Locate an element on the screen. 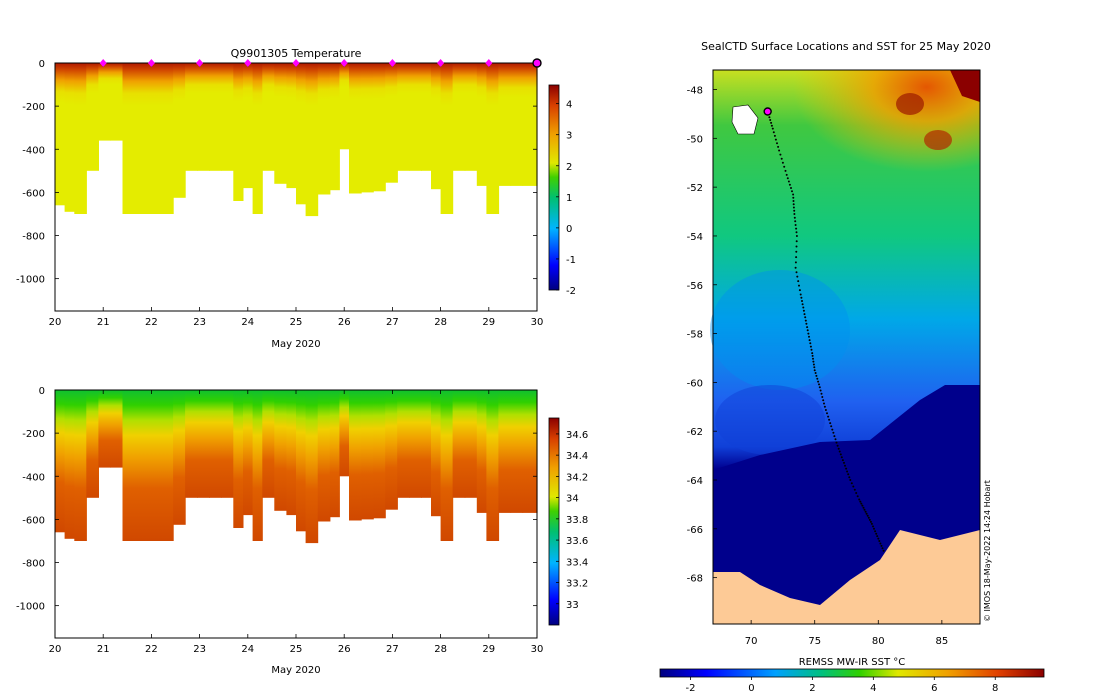 This screenshot has height=696, width=1100. x-tick-label: 21 is located at coordinates (103, 322).